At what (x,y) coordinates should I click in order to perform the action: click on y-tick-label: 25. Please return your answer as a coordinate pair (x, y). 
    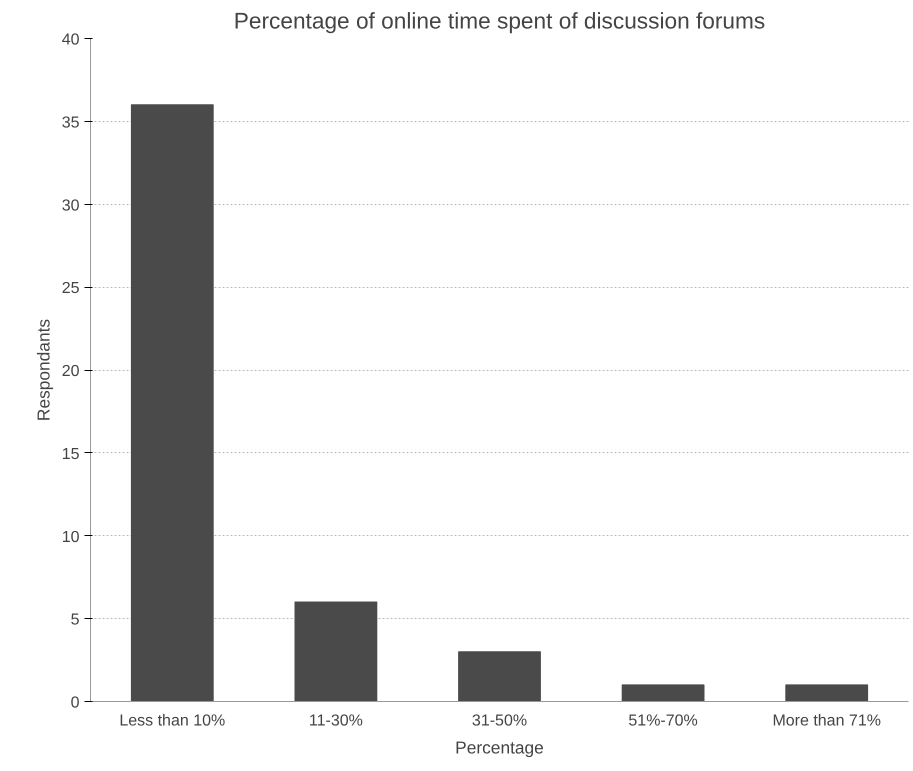
    Looking at the image, I should click on (71, 289).